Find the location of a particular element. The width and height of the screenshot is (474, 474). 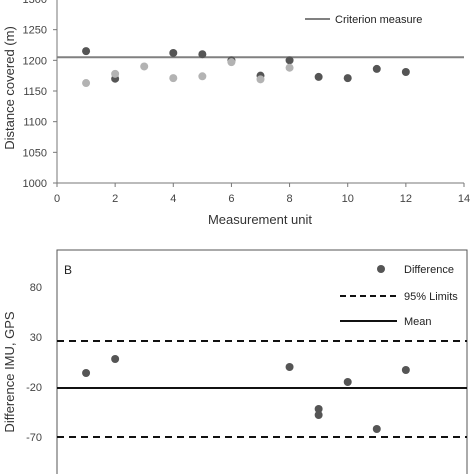

difference-y-tick-label: -70 is located at coordinates (34, 438).